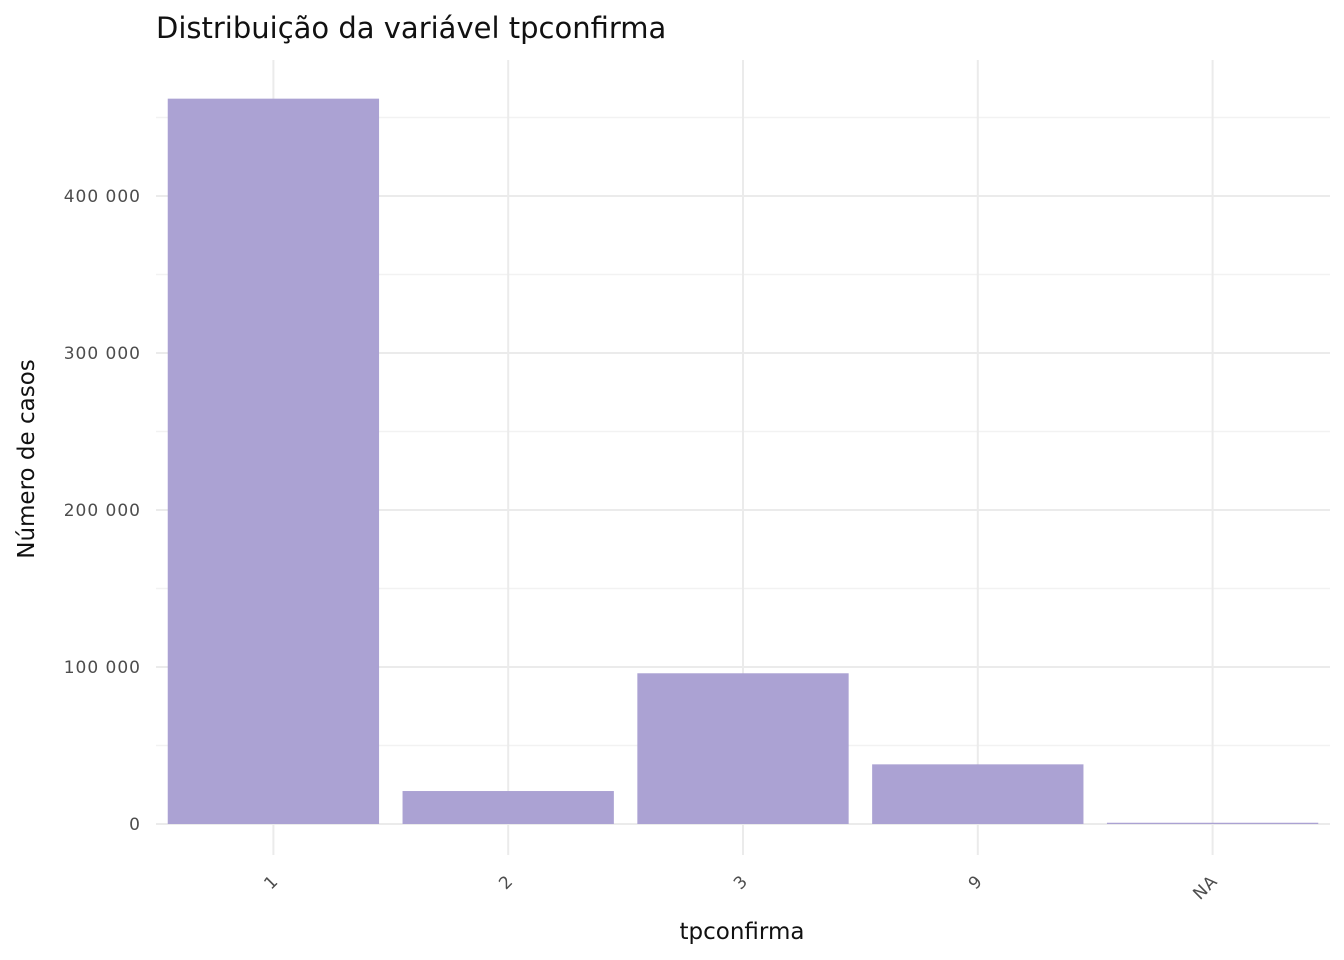 This screenshot has height=960, width=1344. What do you see at coordinates (411, 28) in the screenshot?
I see `chart-title: Distribuição da variável tpconfirma` at bounding box center [411, 28].